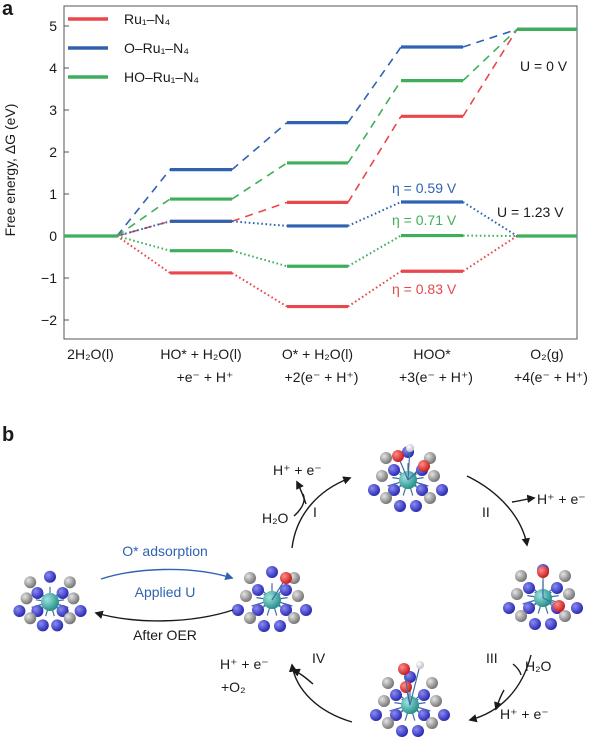 The image size is (594, 756). I want to click on panel-a-label: a, so click(8, 10).